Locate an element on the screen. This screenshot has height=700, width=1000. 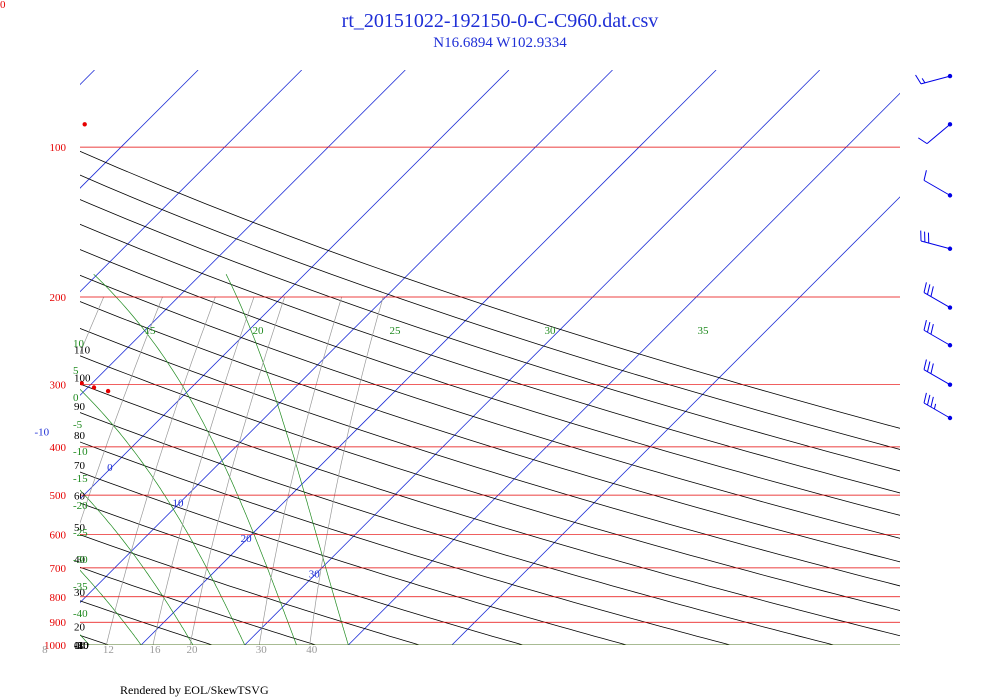
corner-label: 0 is located at coordinates (3, 5).